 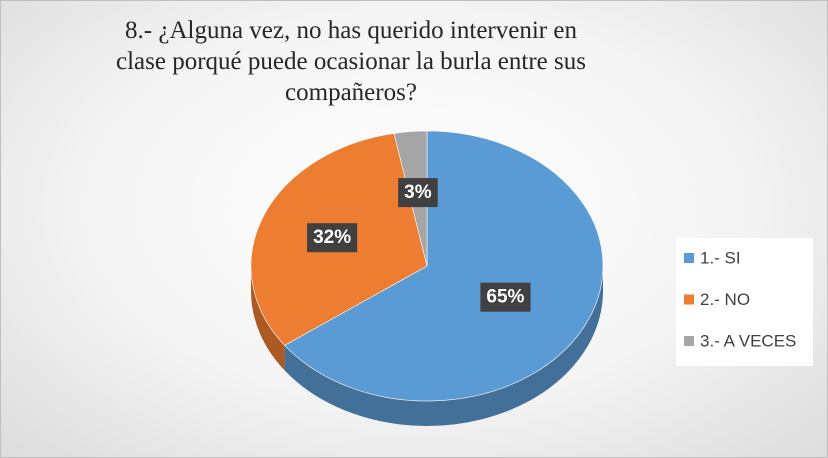 What do you see at coordinates (720, 257) in the screenshot?
I see `legend-label: 1.- SI` at bounding box center [720, 257].